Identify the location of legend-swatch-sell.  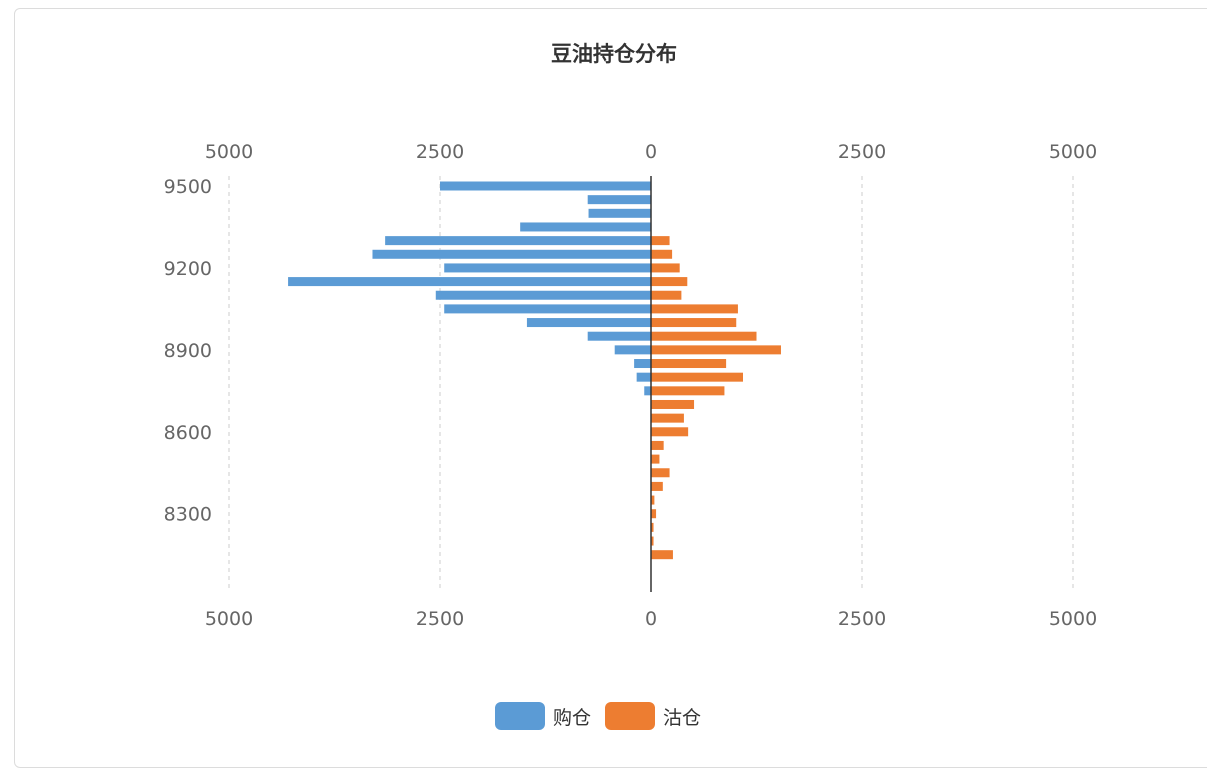
(630, 716).